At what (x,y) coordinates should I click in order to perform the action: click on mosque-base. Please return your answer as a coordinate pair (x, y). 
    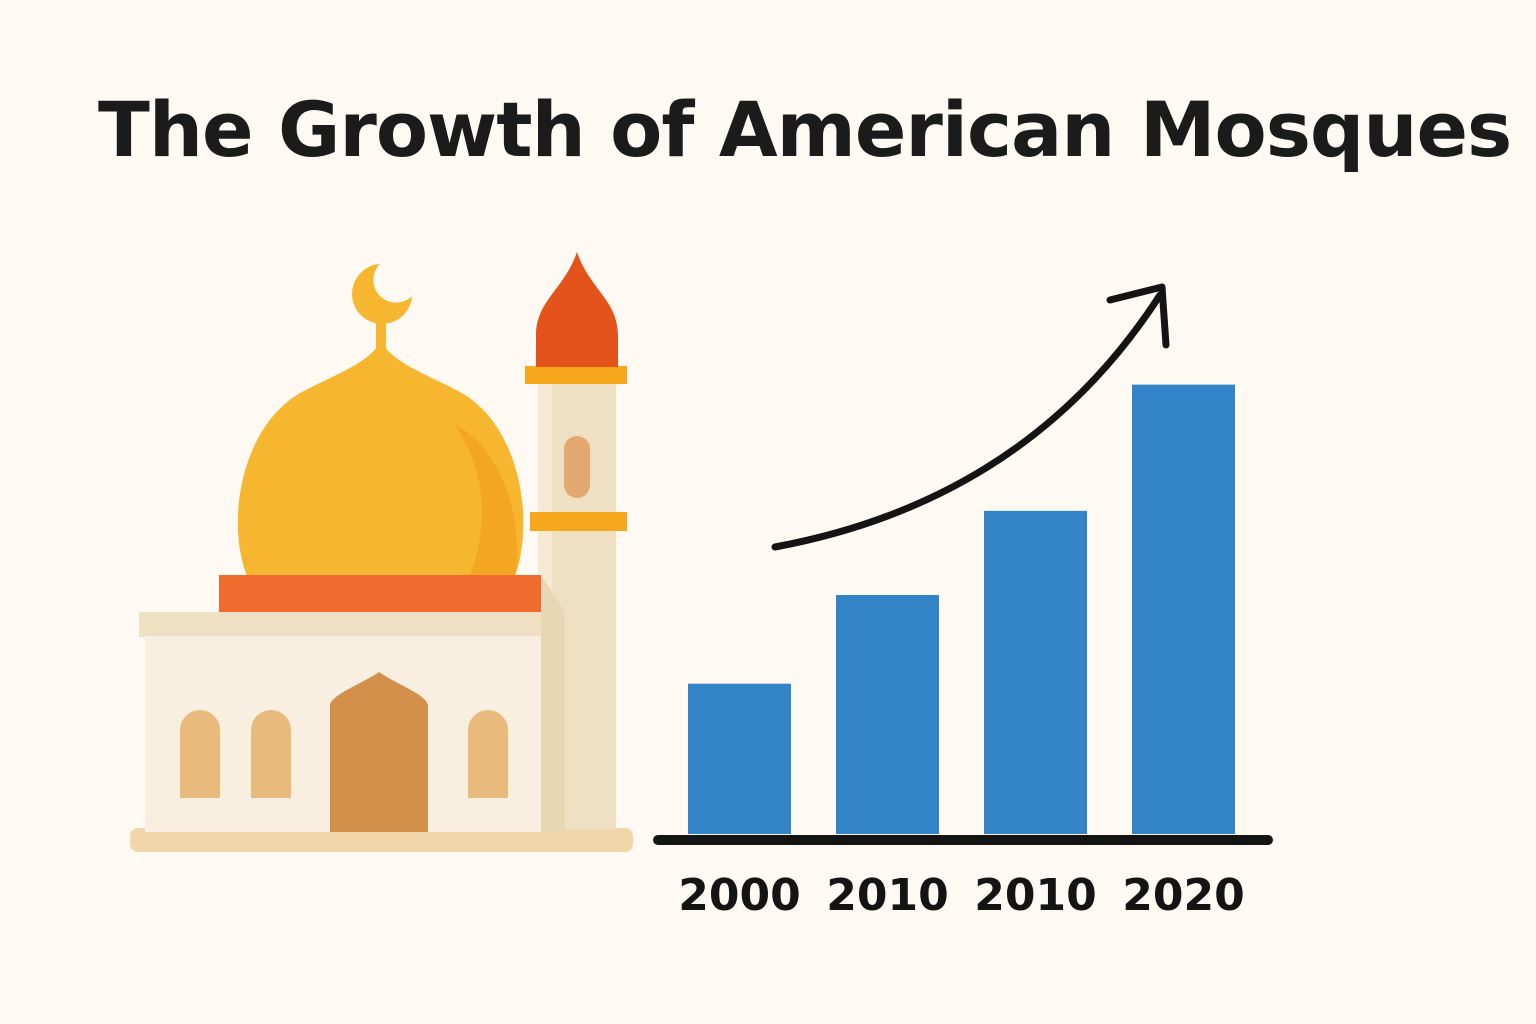
    Looking at the image, I should click on (381, 840).